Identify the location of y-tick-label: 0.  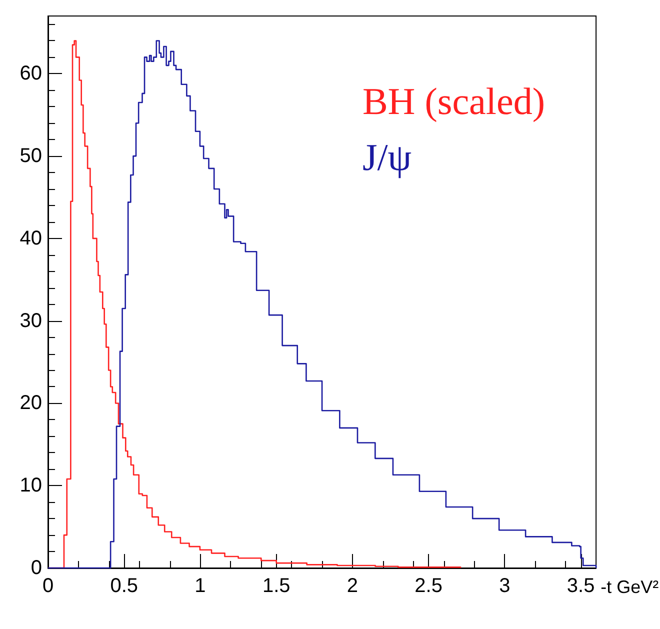
(36, 568).